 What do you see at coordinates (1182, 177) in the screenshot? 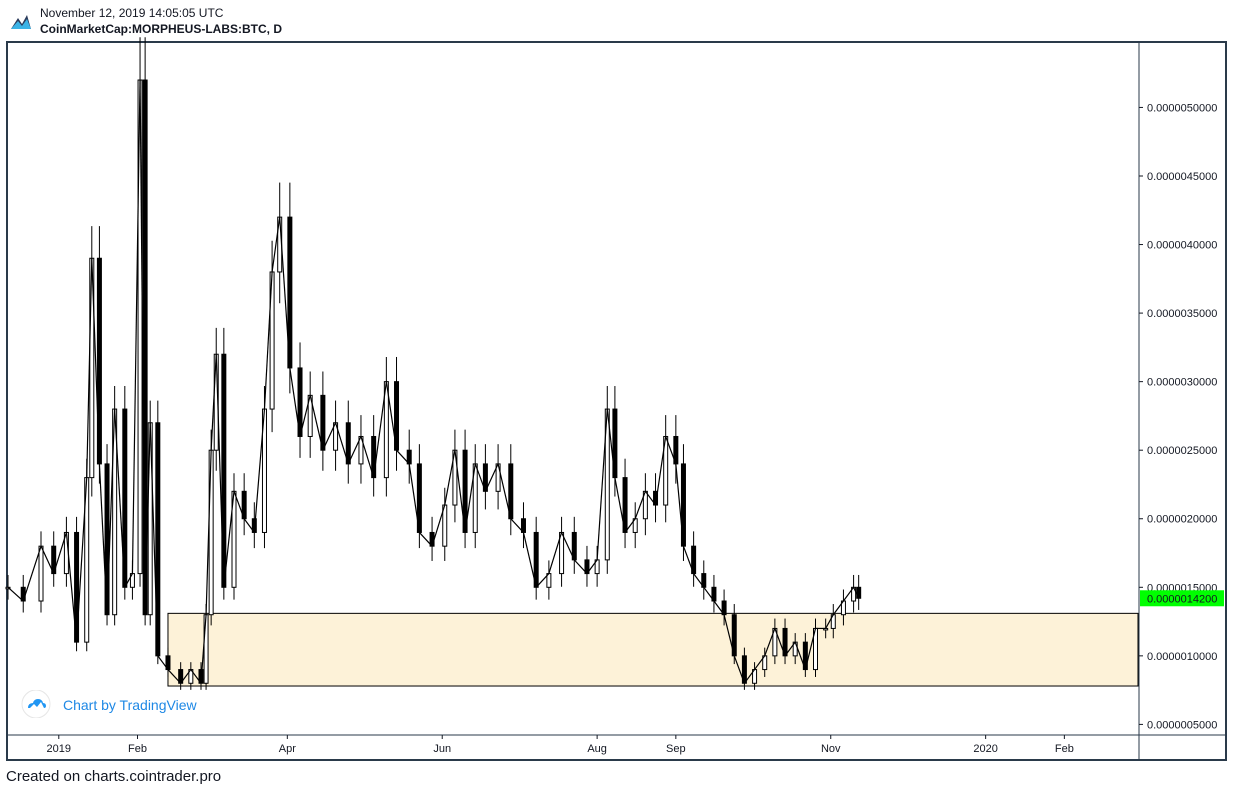
I see `y-tick-label: 0.0000045000` at bounding box center [1182, 177].